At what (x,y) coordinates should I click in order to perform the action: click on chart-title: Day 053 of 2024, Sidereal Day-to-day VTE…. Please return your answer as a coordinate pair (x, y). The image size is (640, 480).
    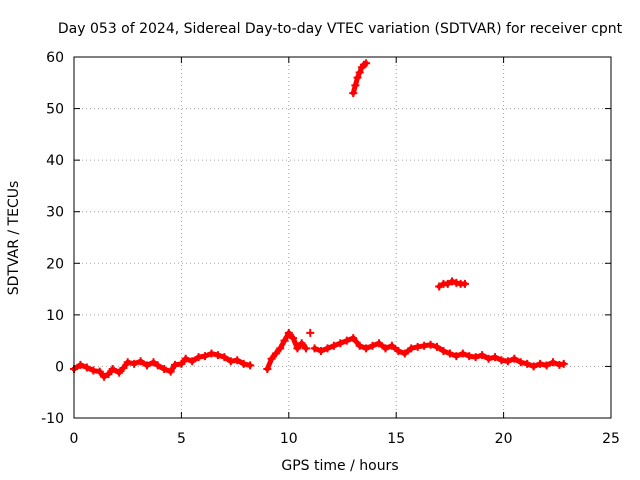
    Looking at the image, I should click on (340, 29).